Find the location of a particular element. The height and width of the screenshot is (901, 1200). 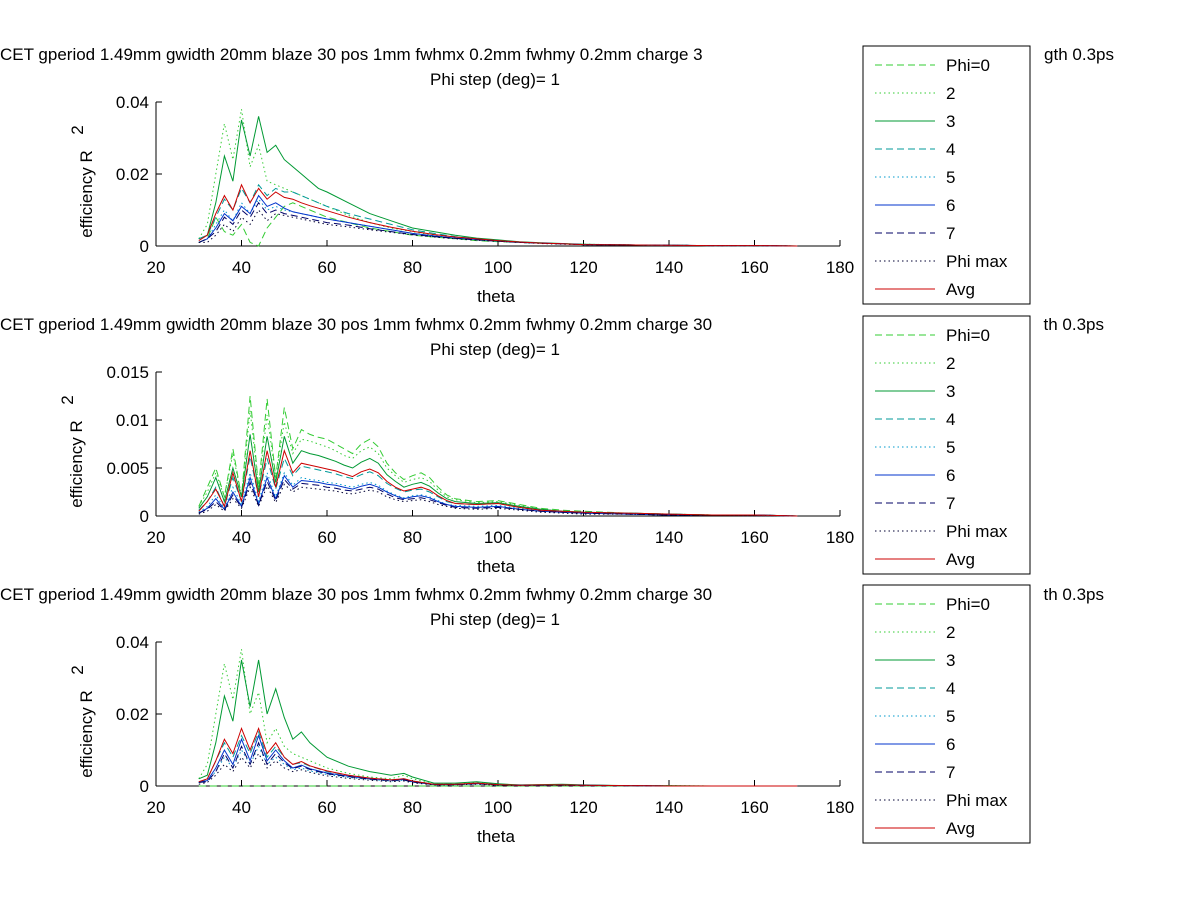

chart-3-x-tick-label: 40 is located at coordinates (241, 807).